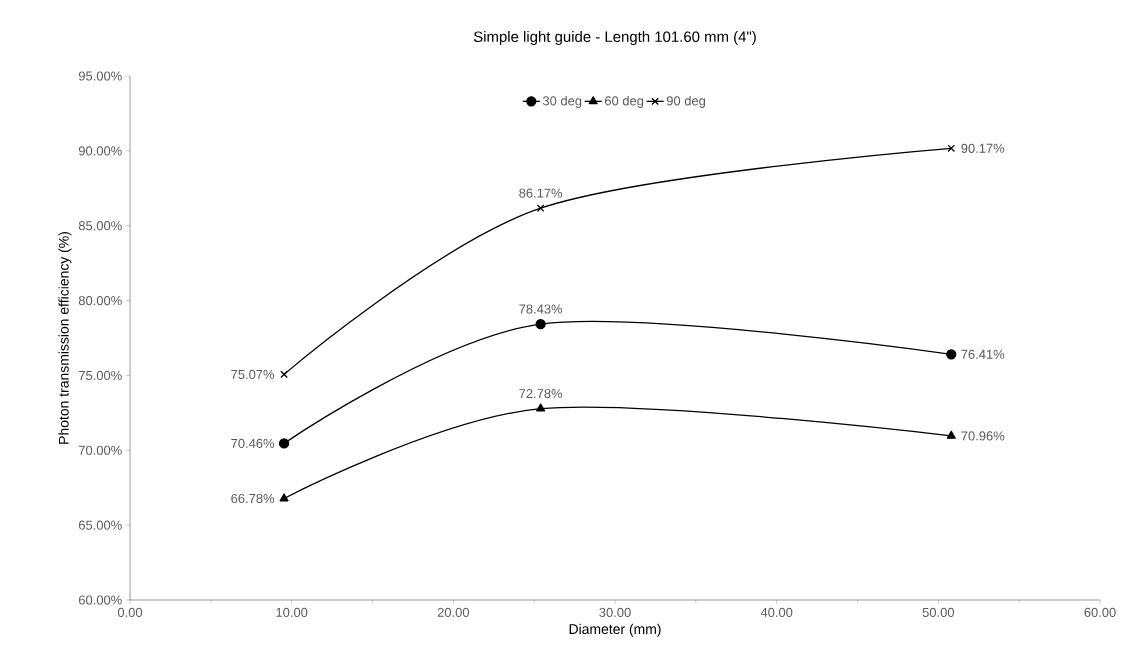 The height and width of the screenshot is (648, 1135). Describe the element at coordinates (100, 450) in the screenshot. I see `y-tick-label: 70.00%` at that location.